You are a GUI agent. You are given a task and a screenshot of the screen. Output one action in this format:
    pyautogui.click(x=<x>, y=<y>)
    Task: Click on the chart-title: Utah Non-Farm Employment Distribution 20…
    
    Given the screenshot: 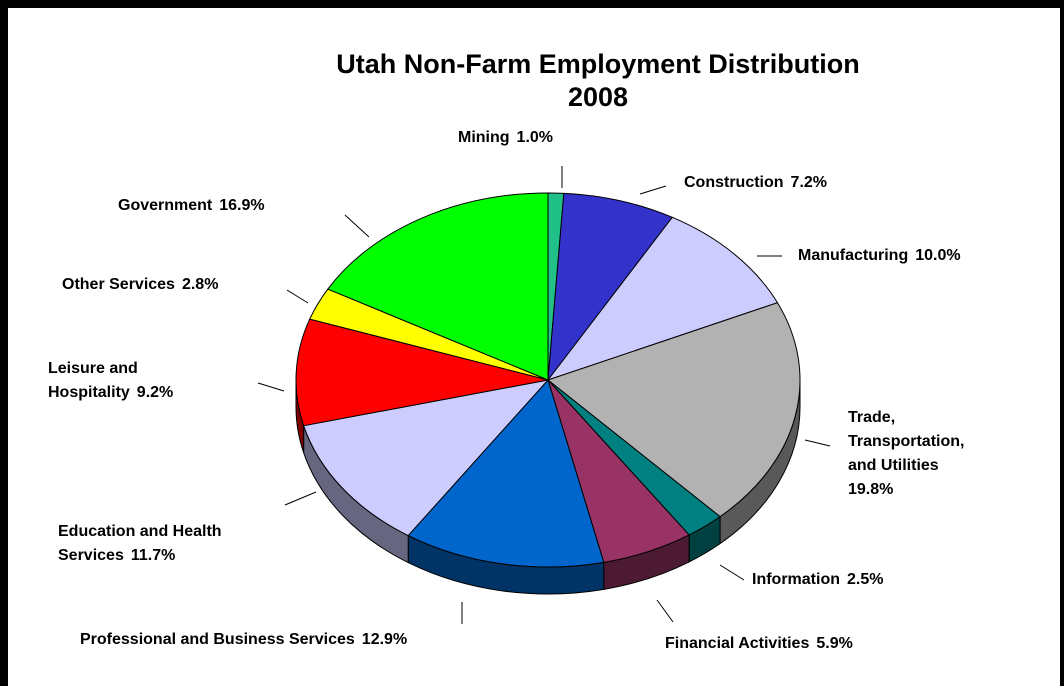 What is the action you would take?
    pyautogui.click(x=598, y=80)
    